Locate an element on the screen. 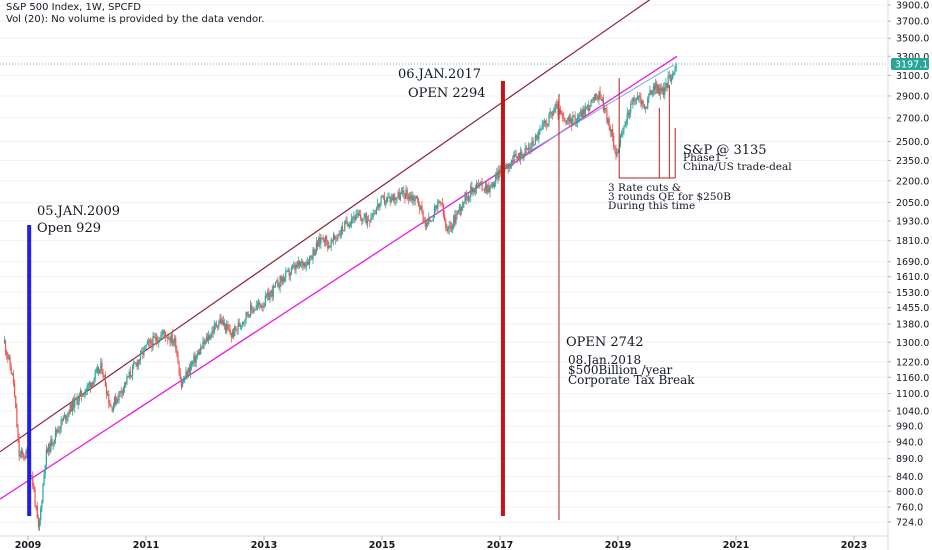  y-tick-label: 800.0 is located at coordinates (909, 492).